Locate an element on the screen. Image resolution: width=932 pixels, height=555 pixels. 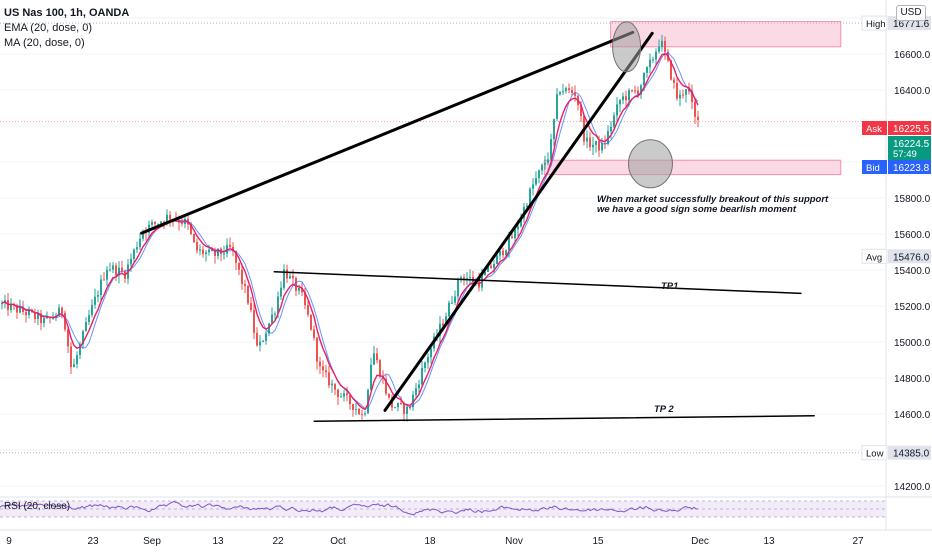
high-tag: High is located at coordinates (876, 24).